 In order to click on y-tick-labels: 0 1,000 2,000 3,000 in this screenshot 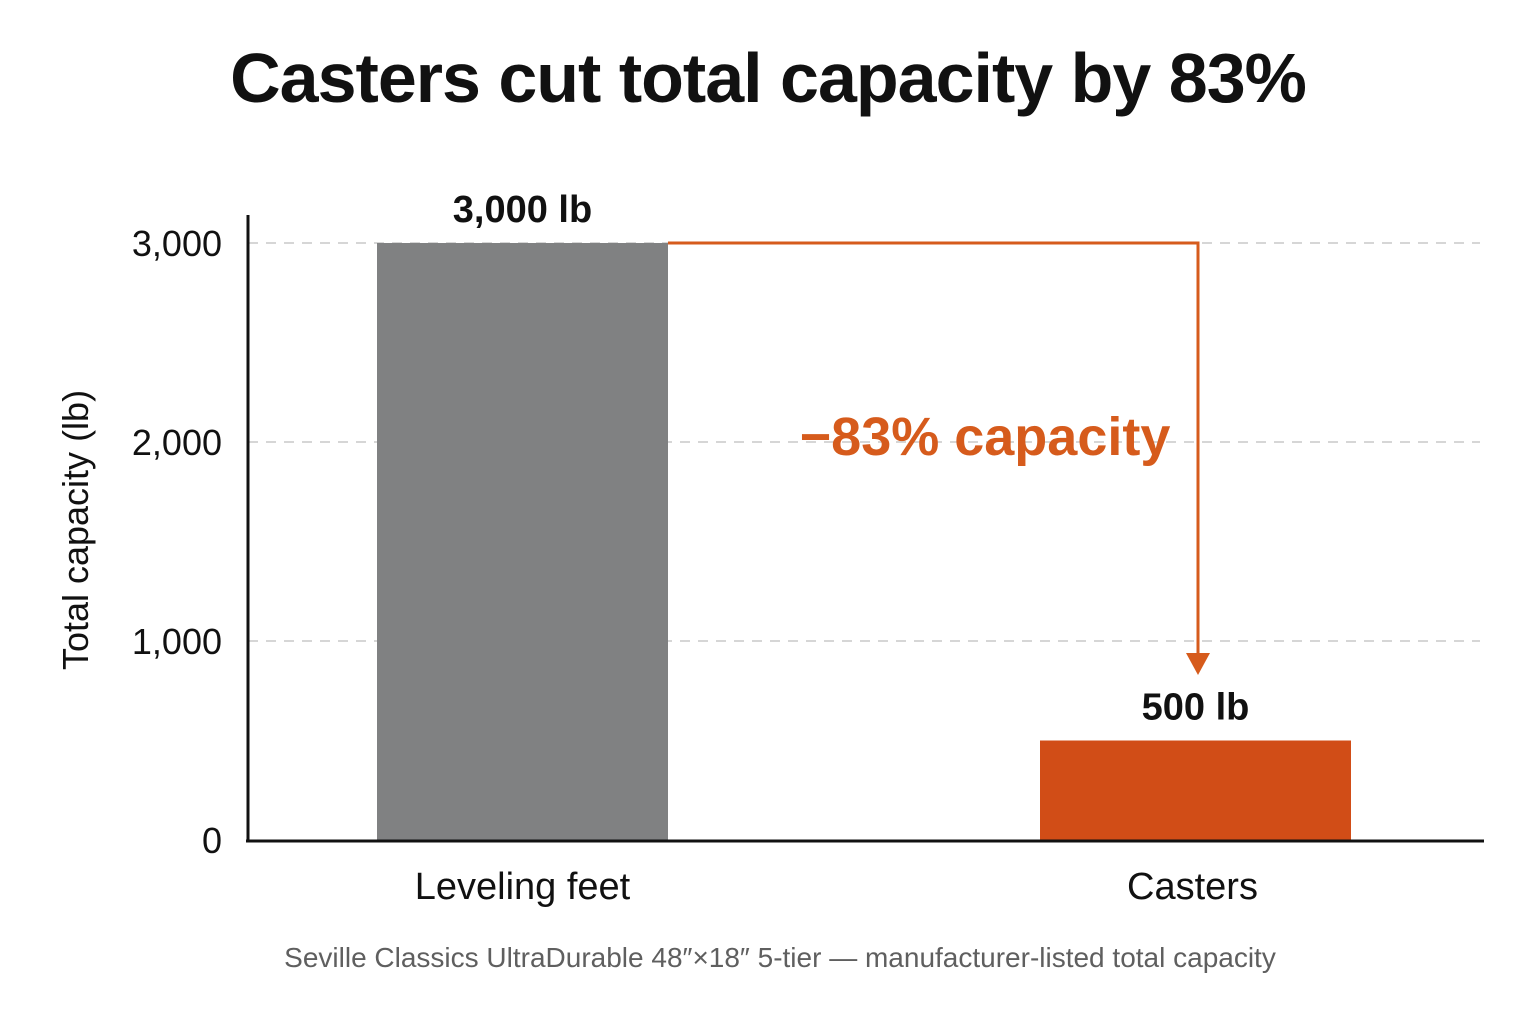, I will do `click(177, 542)`.